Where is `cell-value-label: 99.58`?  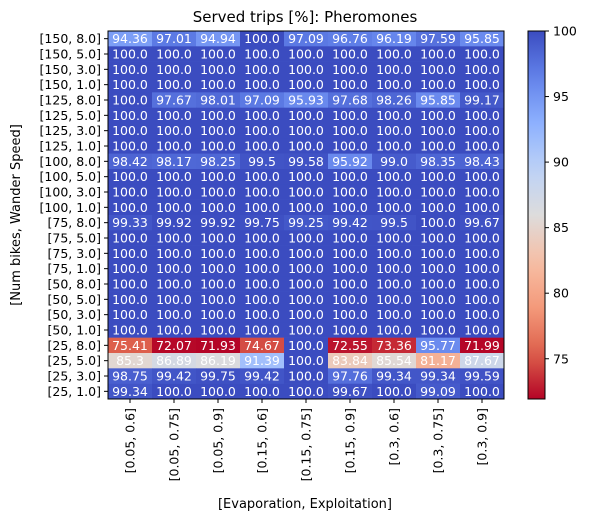
cell-value-label: 99.58 is located at coordinates (306, 161).